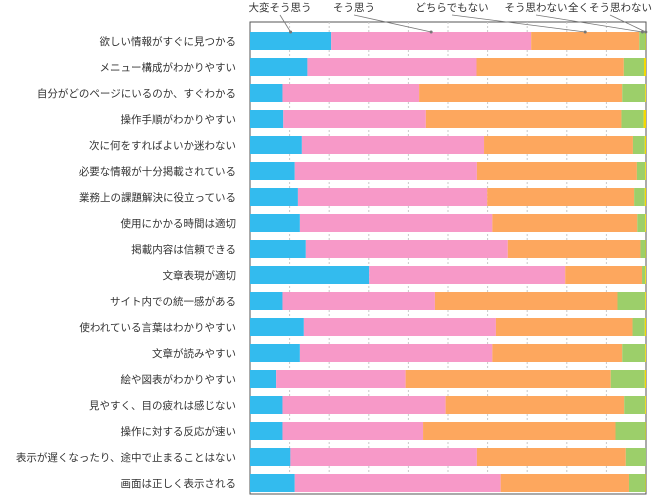  What do you see at coordinates (162, 145) in the screenshot?
I see `category-label: 次に何をすればよいか迷わない` at bounding box center [162, 145].